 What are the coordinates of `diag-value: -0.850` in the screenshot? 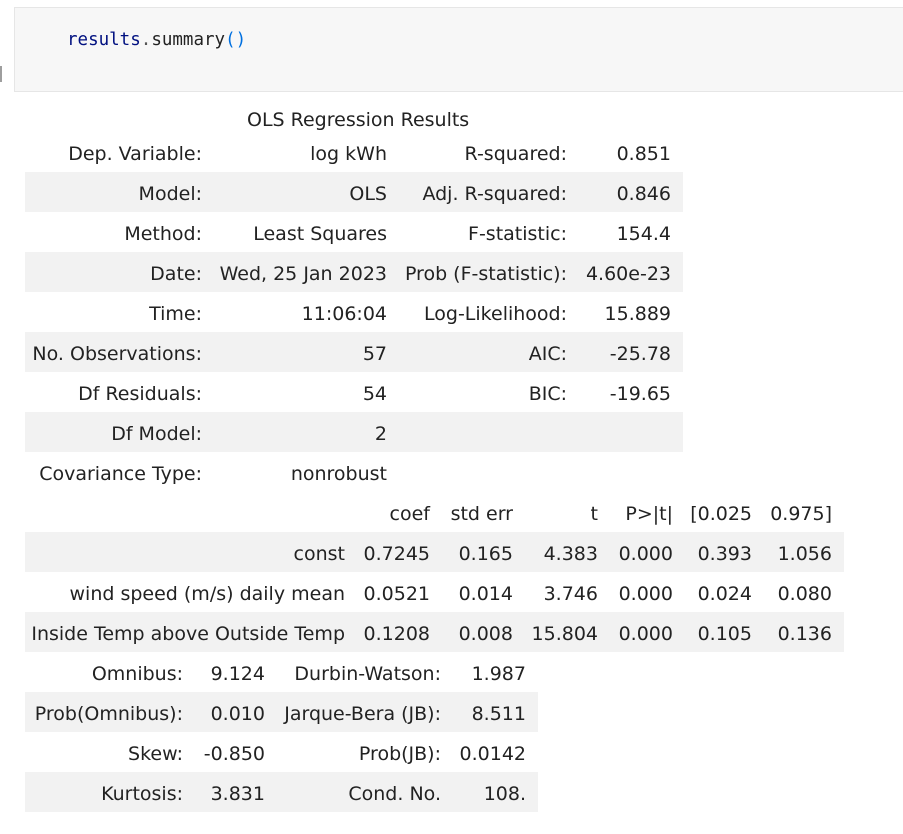 It's located at (234, 754).